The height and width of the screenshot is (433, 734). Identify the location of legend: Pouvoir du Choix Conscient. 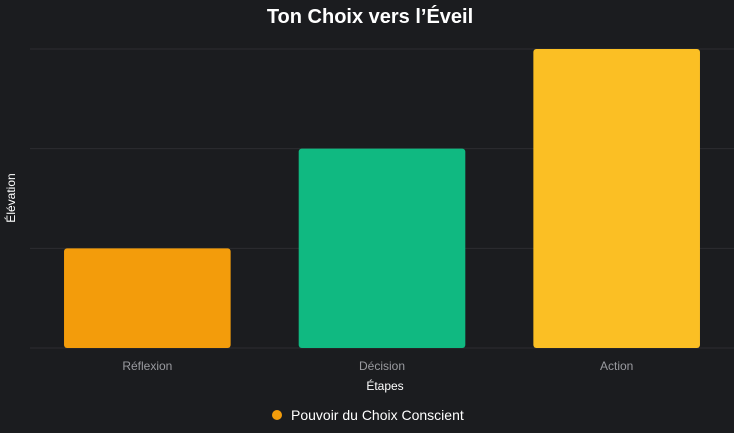
(368, 415).